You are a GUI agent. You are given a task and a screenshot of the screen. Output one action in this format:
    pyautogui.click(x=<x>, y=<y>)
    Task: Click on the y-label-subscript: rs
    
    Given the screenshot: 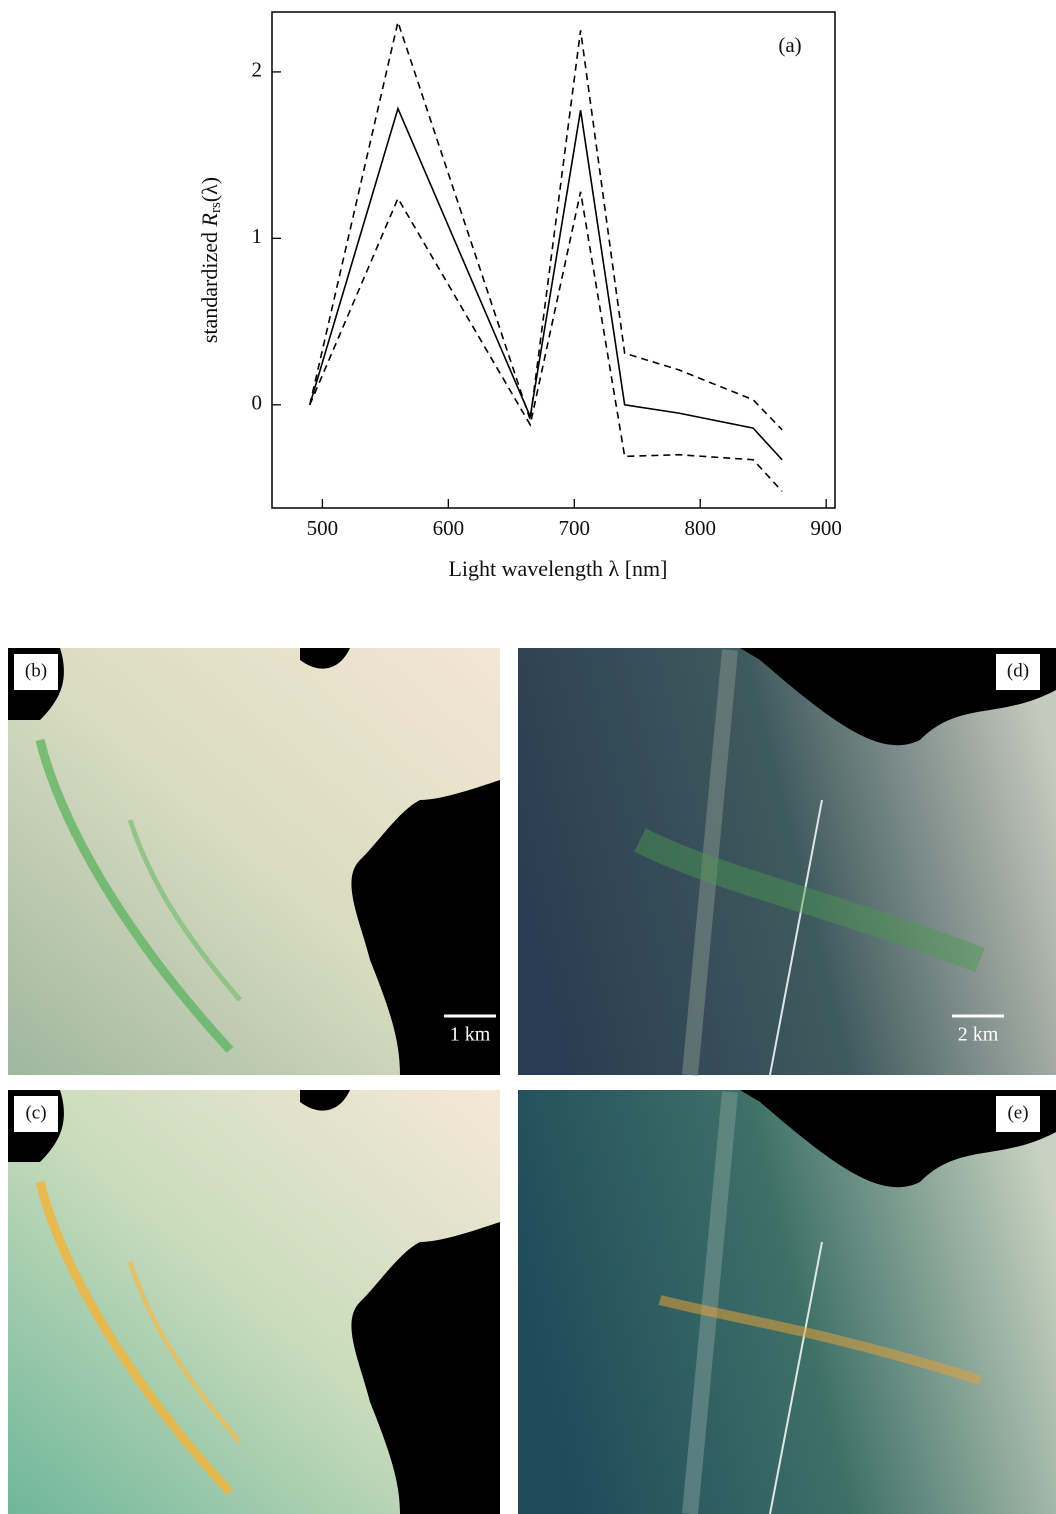 What is the action you would take?
    pyautogui.click(x=216, y=207)
    